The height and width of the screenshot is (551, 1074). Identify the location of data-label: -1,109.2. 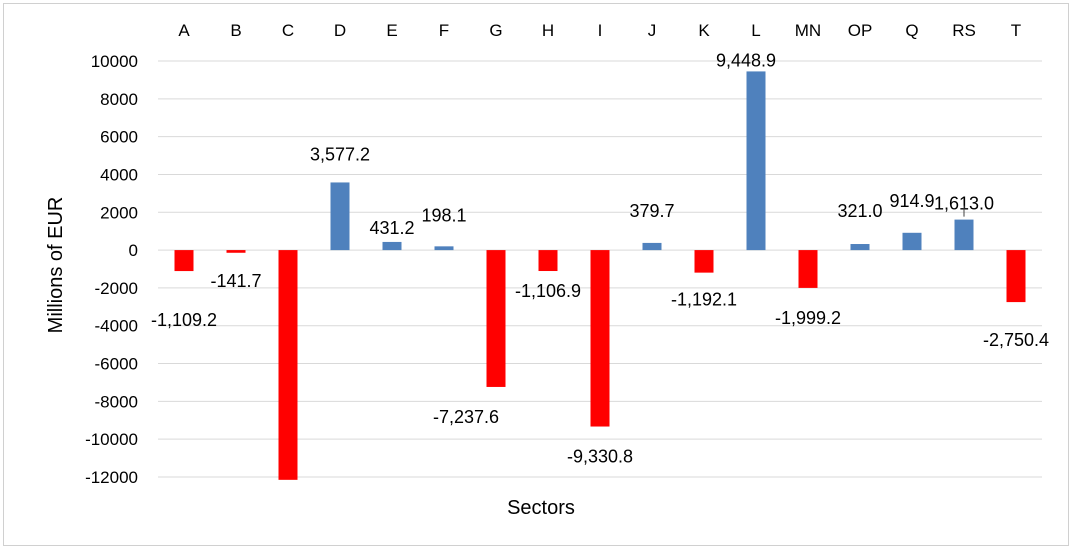
(184, 320).